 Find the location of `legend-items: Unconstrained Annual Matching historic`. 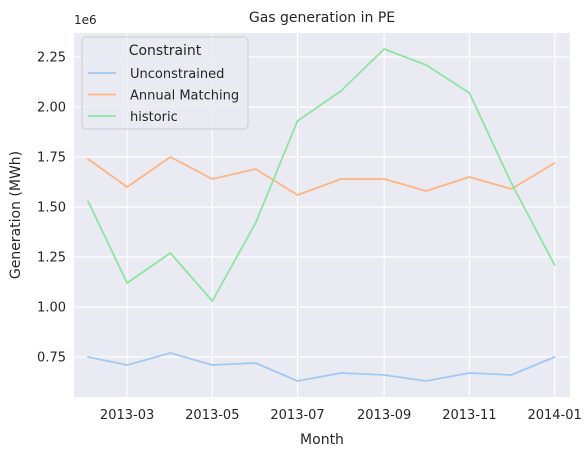

legend-items: Unconstrained Annual Matching historic is located at coordinates (163, 96).